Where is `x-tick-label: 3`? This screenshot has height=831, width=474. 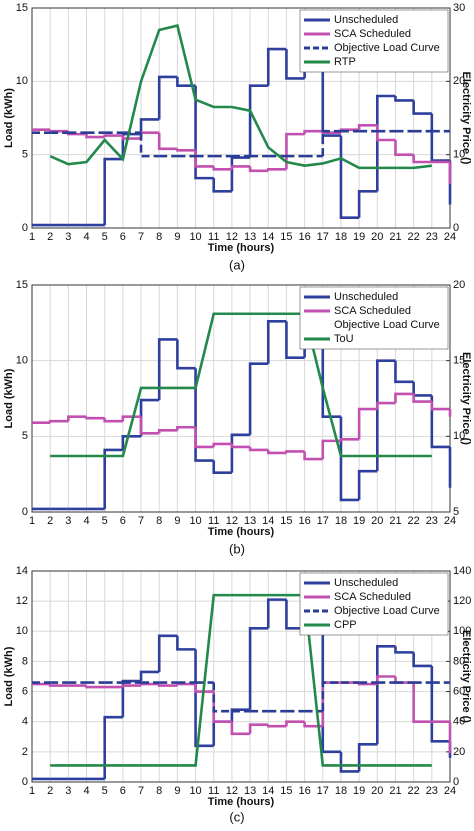
x-tick-label: 3 is located at coordinates (68, 791).